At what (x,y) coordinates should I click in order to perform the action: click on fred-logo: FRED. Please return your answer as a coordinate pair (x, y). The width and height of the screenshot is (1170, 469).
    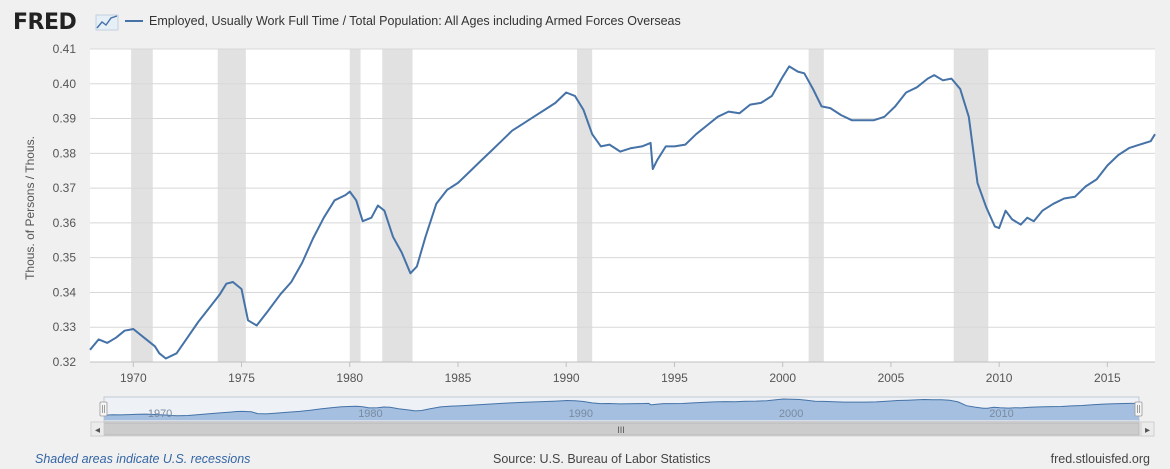
    Looking at the image, I should click on (66, 22).